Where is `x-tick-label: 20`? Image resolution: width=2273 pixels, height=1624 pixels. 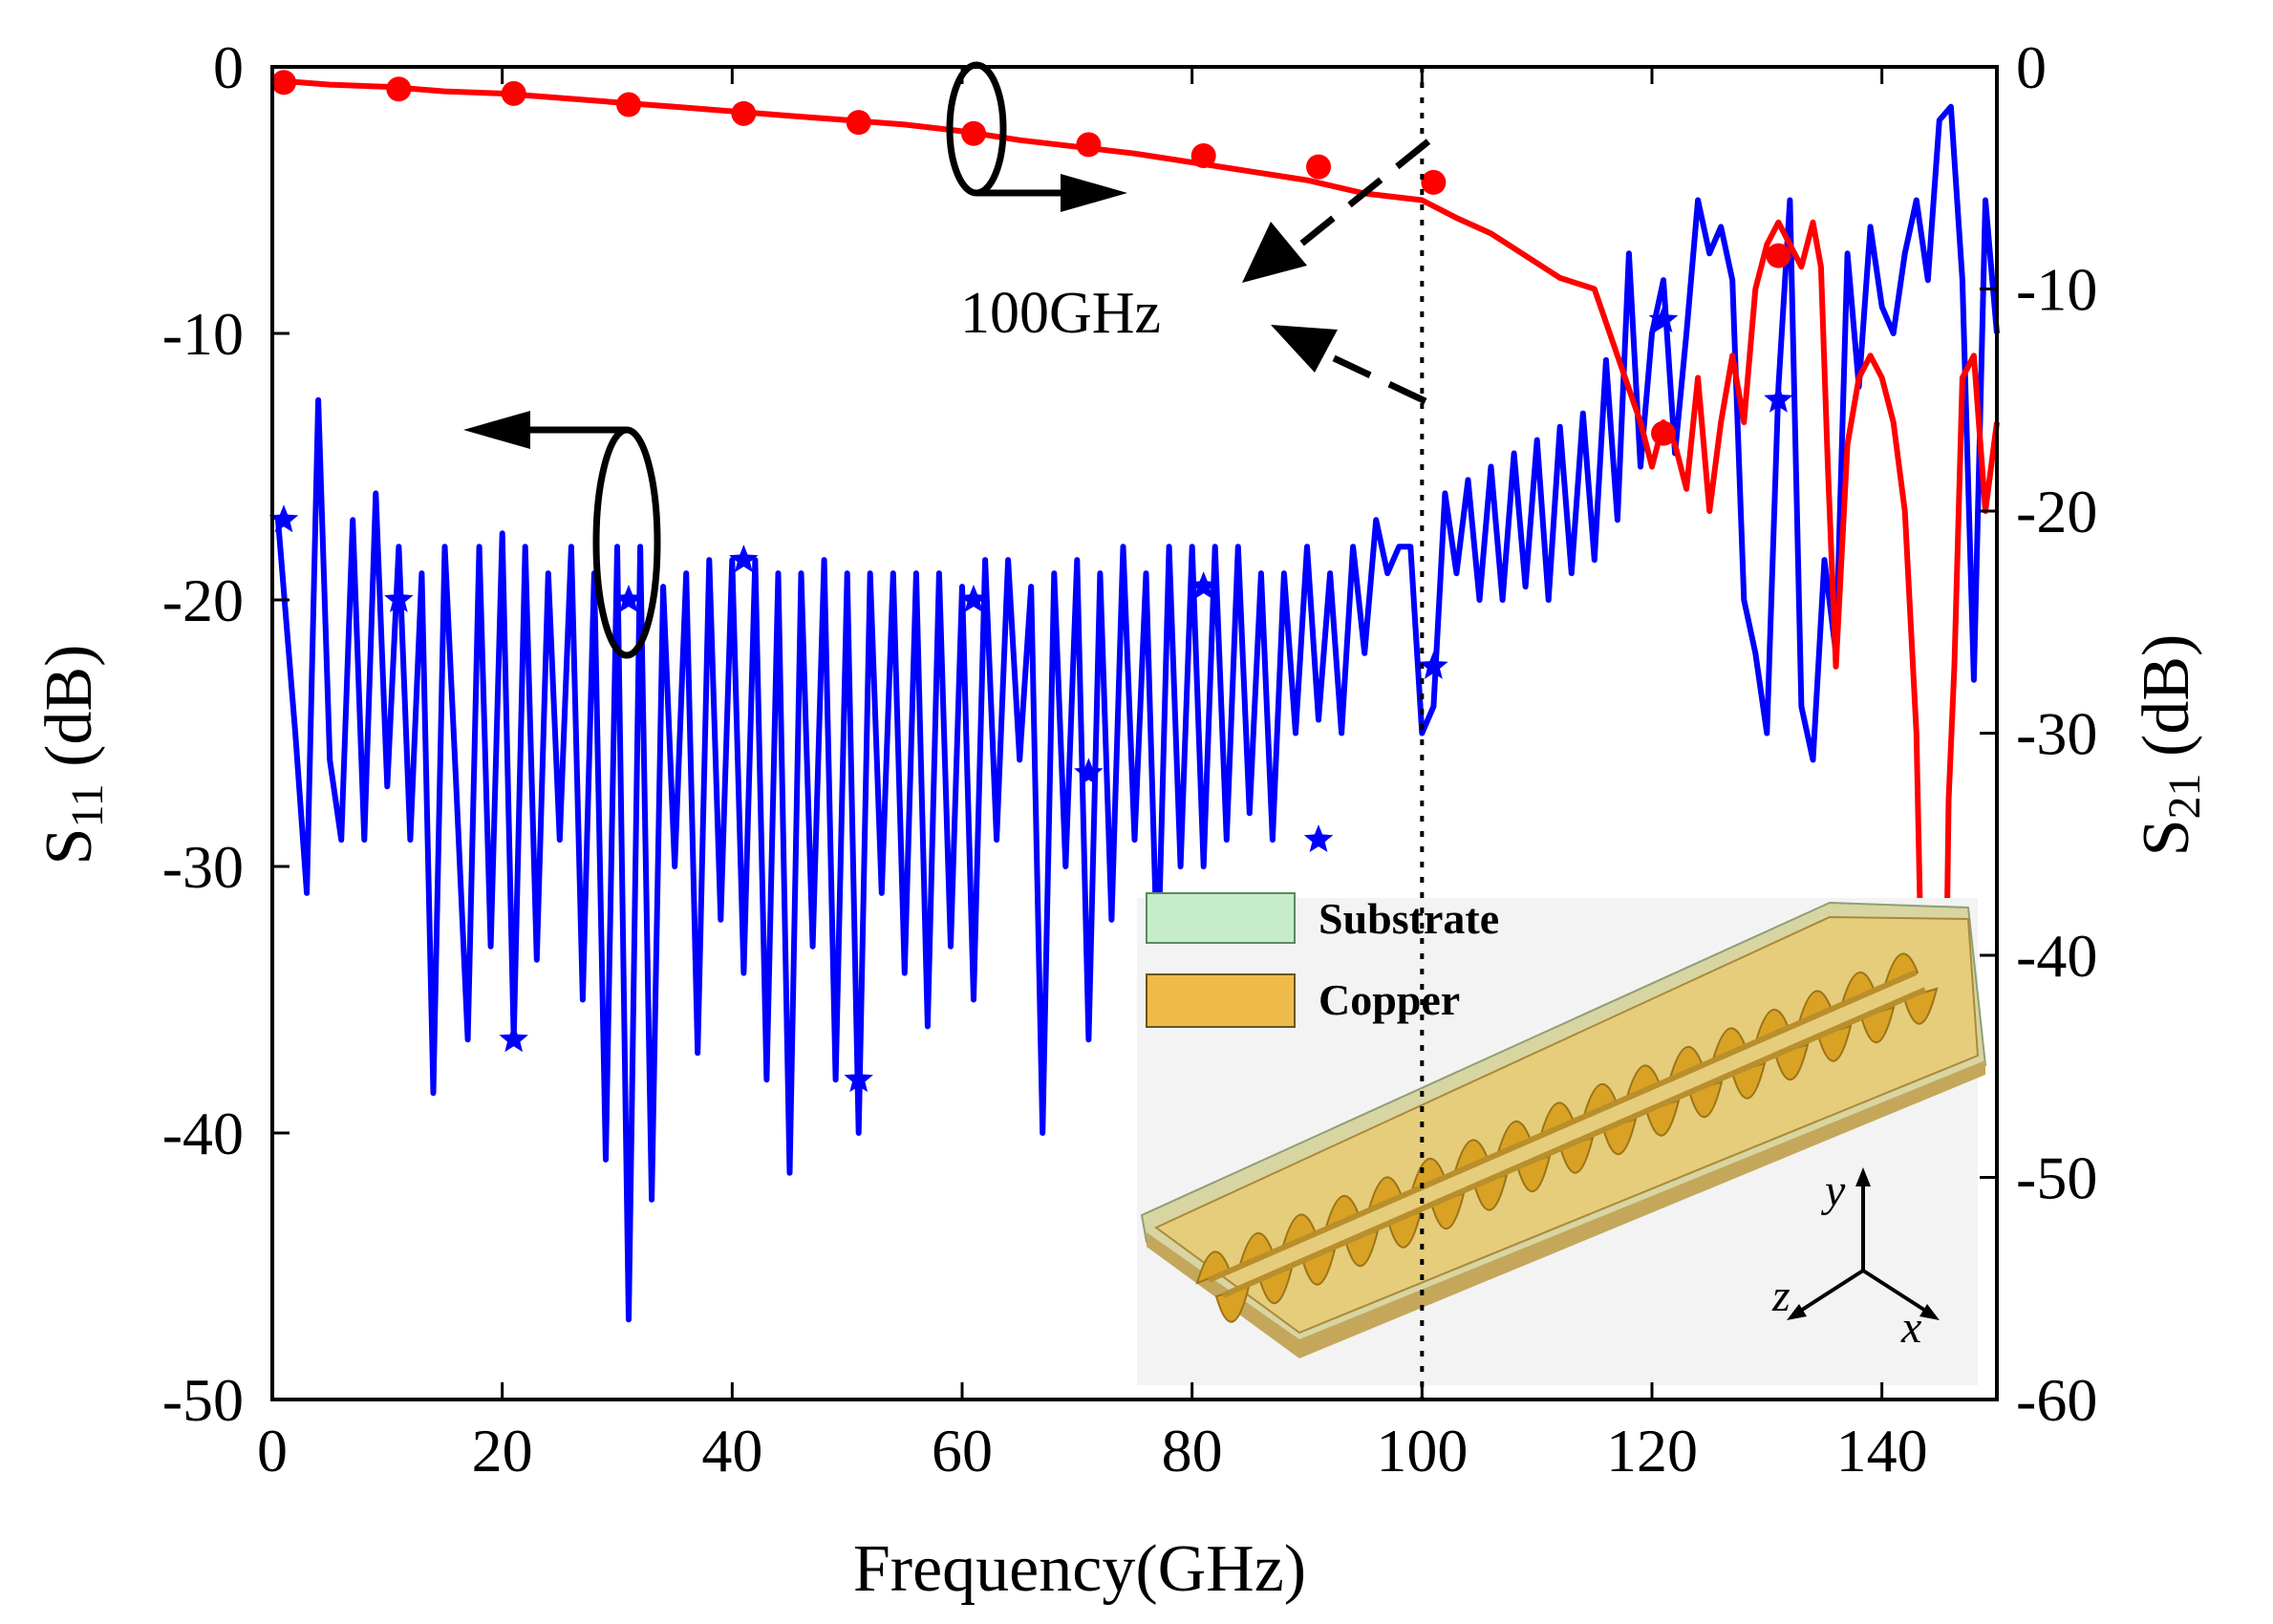
x-tick-label: 20 is located at coordinates (502, 1451).